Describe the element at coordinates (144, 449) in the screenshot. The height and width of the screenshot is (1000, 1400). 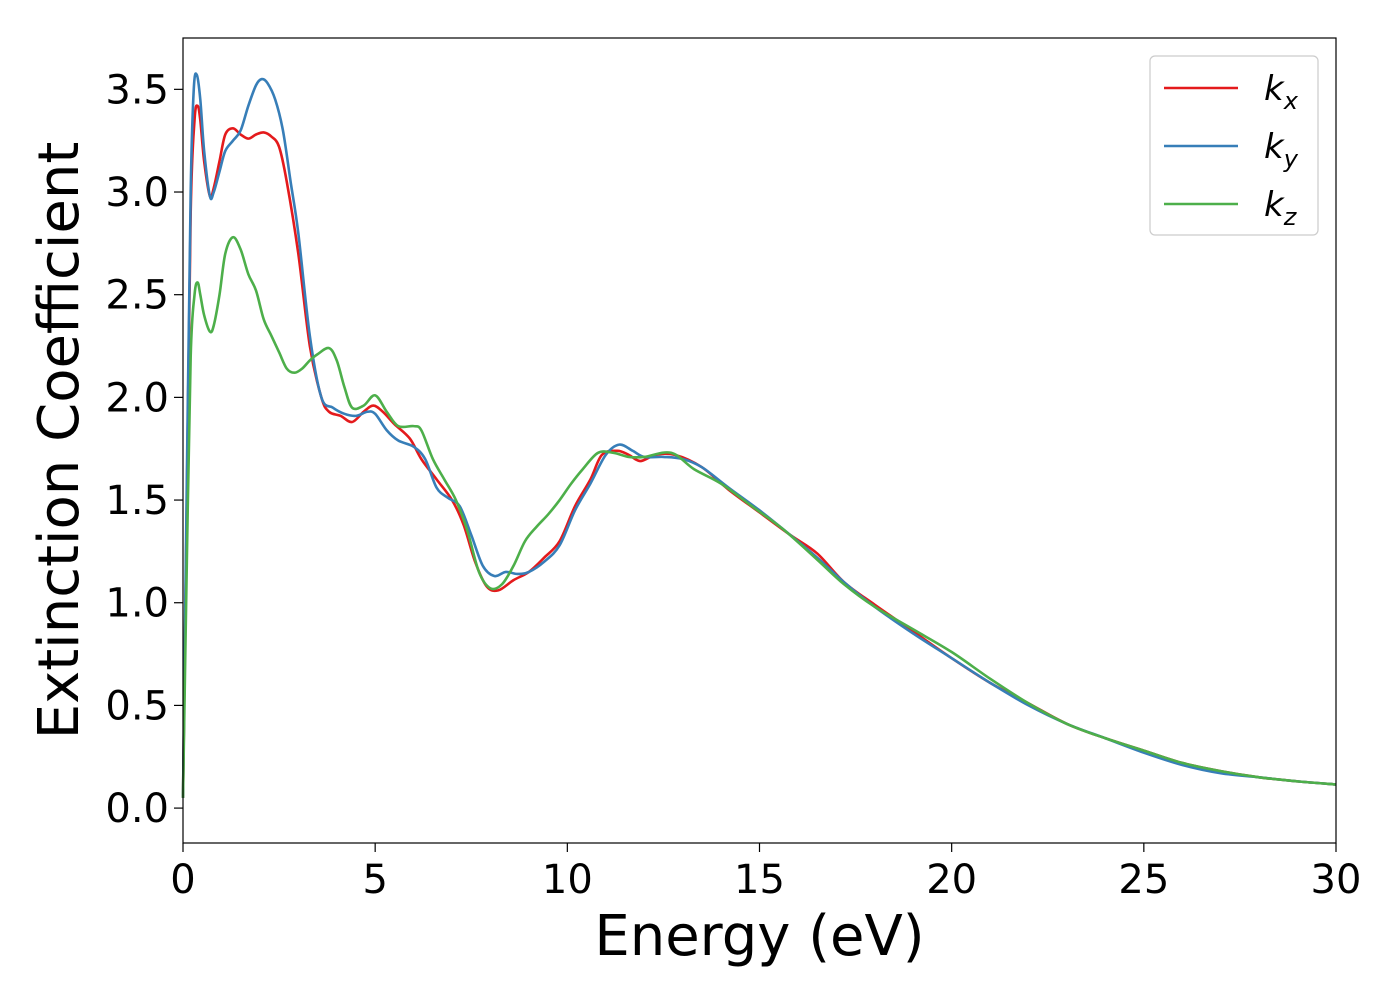
I see `y-axis-ticks: 0.0 0.5 1.0 1.5 2.0 2.5 3.0 3.5` at that location.